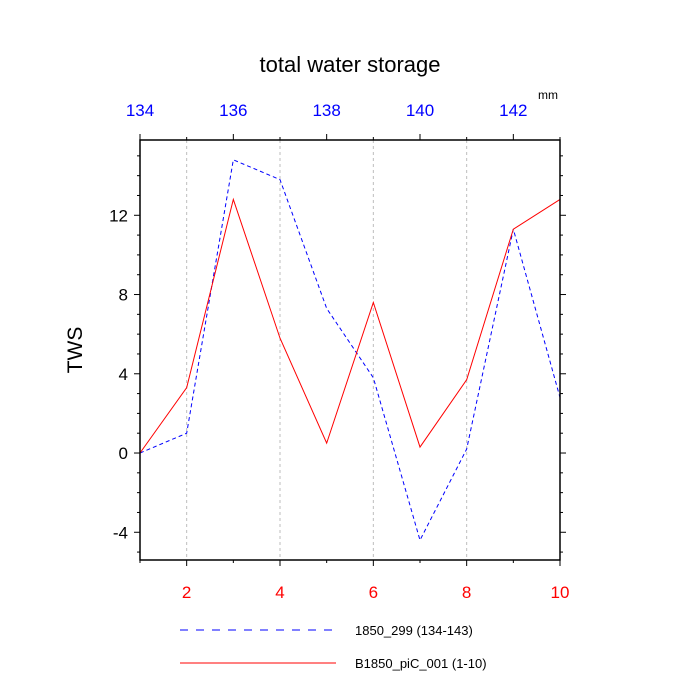 The image size is (700, 700). I want to click on y-tick-label: 0, so click(123, 453).